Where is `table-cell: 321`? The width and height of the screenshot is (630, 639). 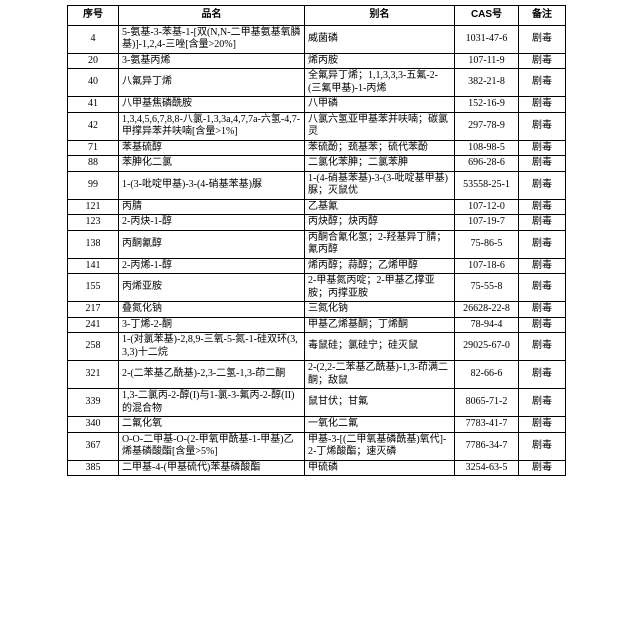 table-cell: 321 is located at coordinates (93, 374).